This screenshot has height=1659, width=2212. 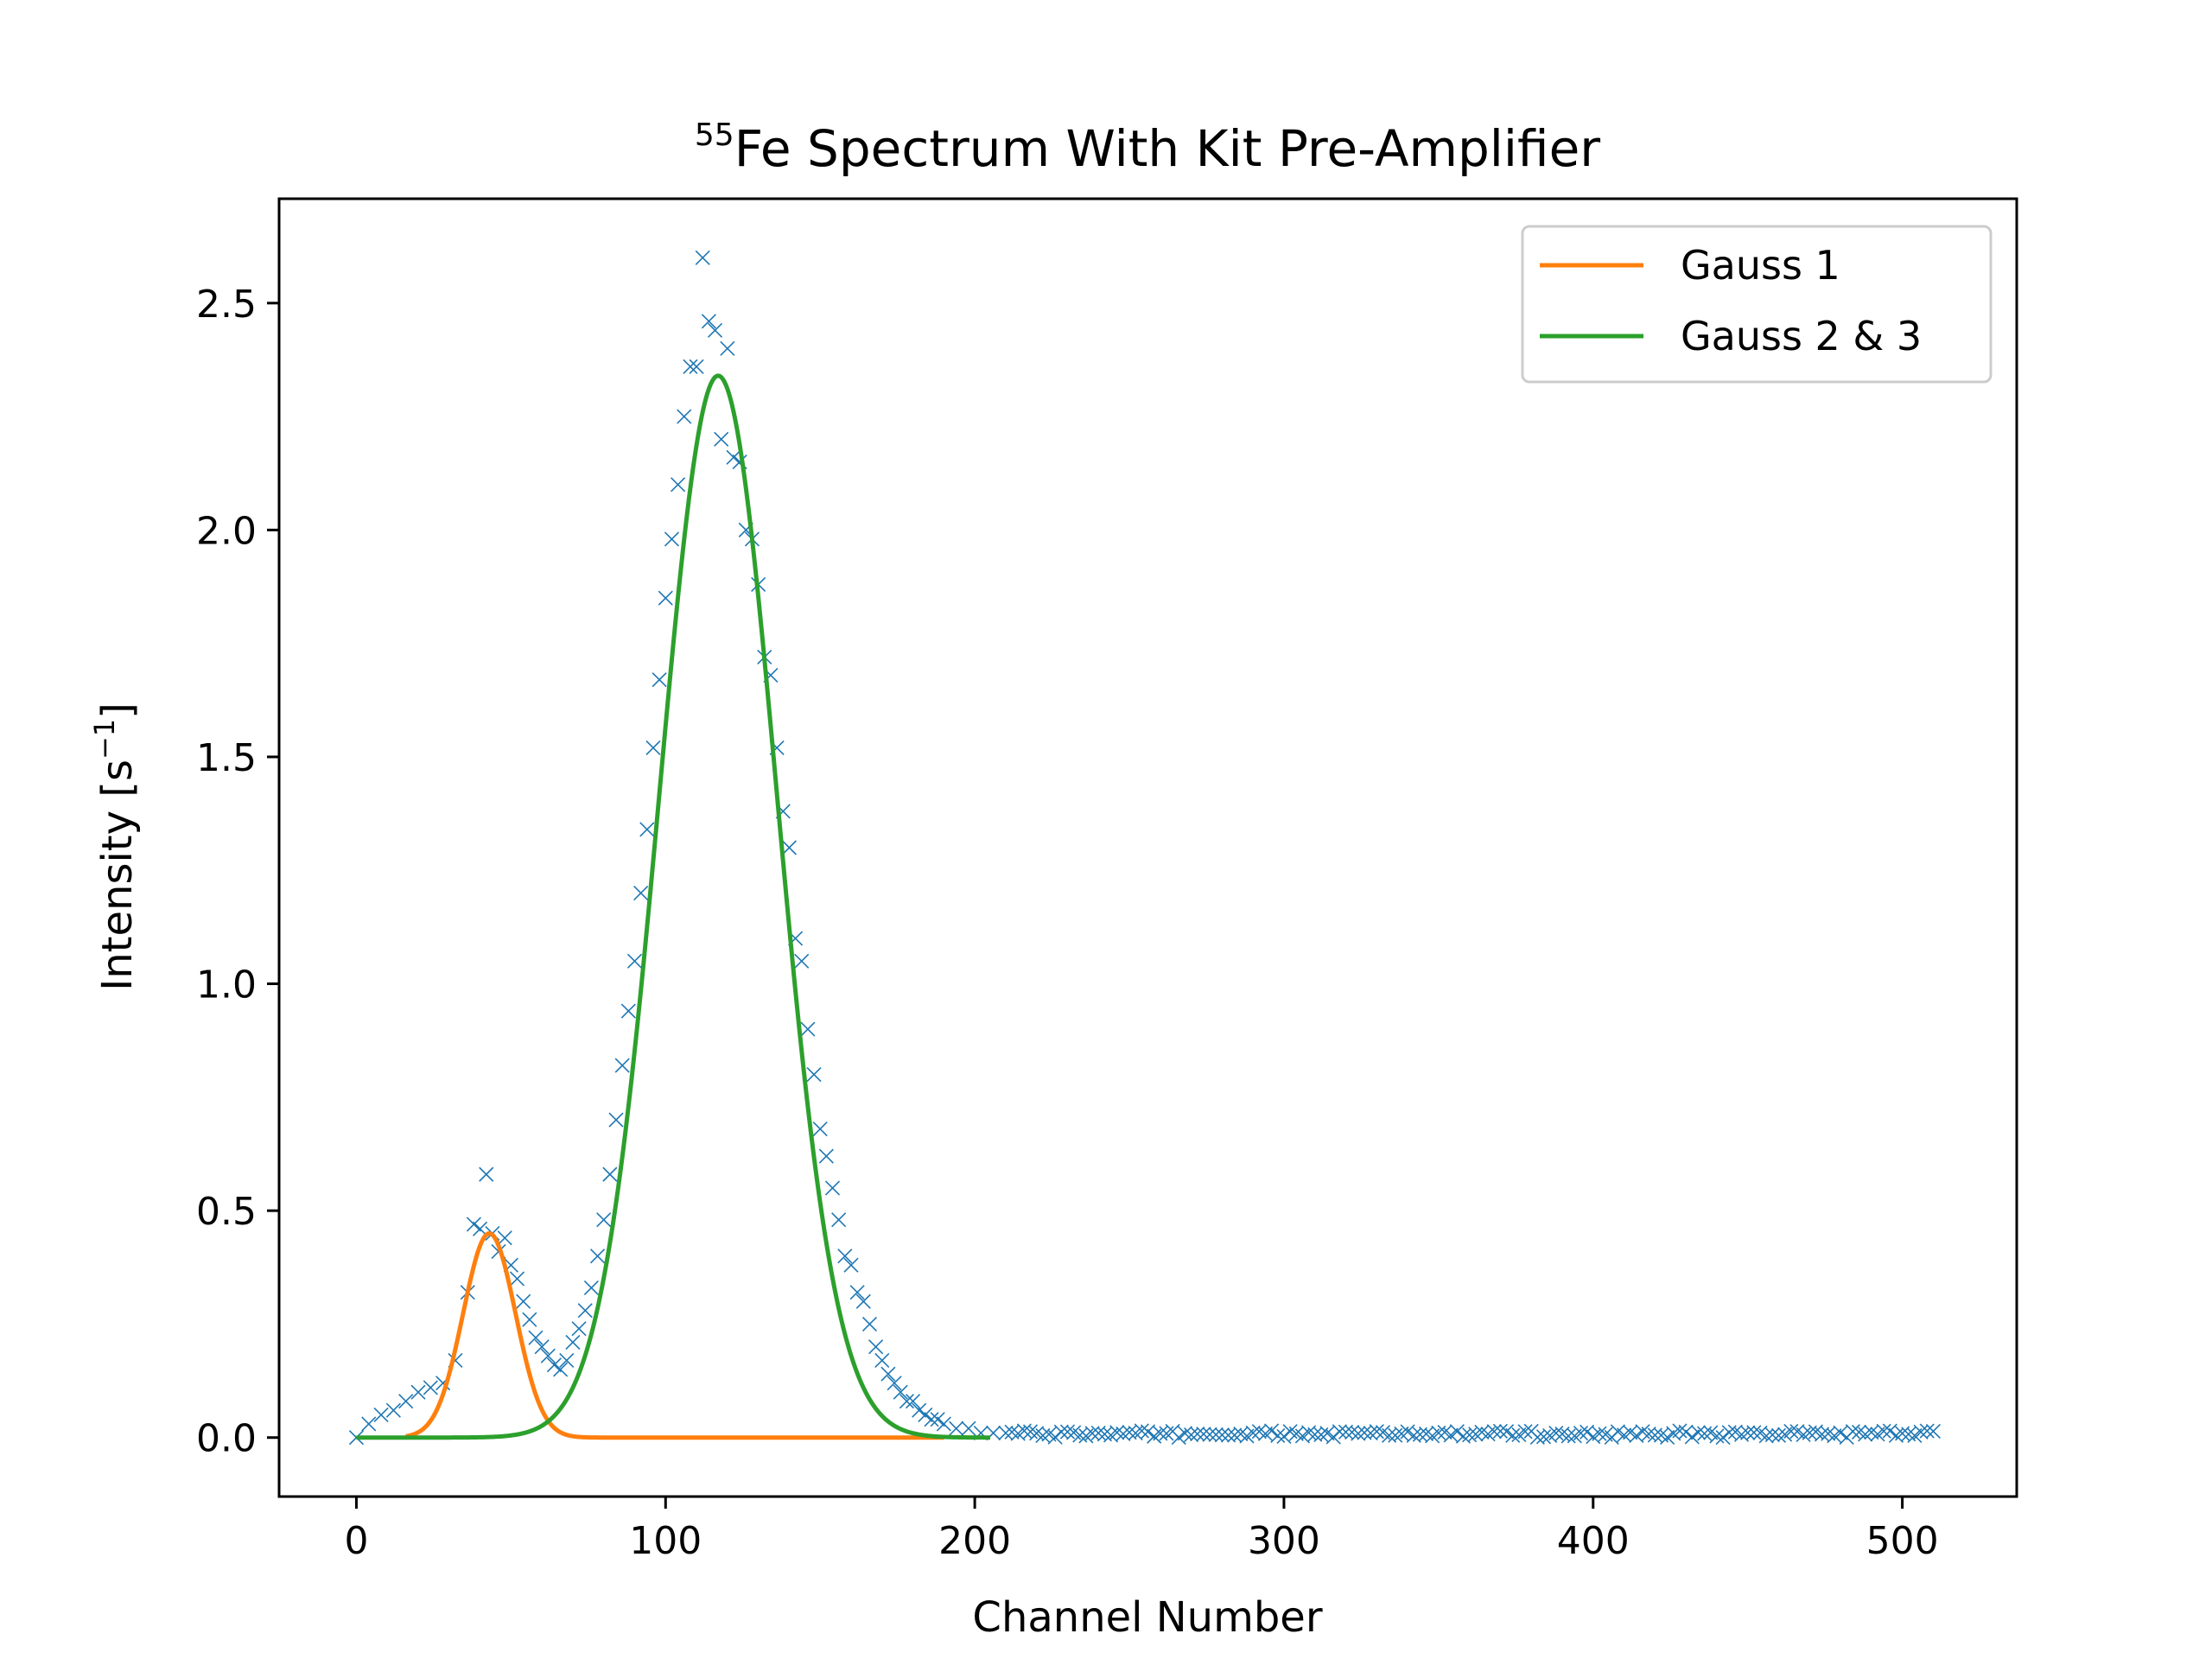 What do you see at coordinates (1593, 1541) in the screenshot?
I see `x-tick-label-400: 400` at bounding box center [1593, 1541].